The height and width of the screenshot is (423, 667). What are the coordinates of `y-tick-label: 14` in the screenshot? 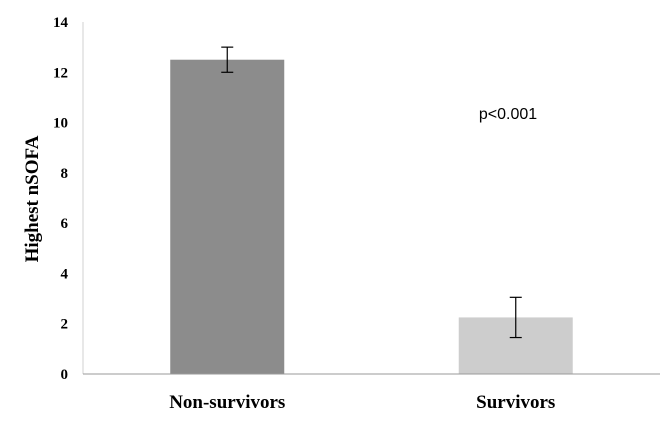 It's located at (61, 23).